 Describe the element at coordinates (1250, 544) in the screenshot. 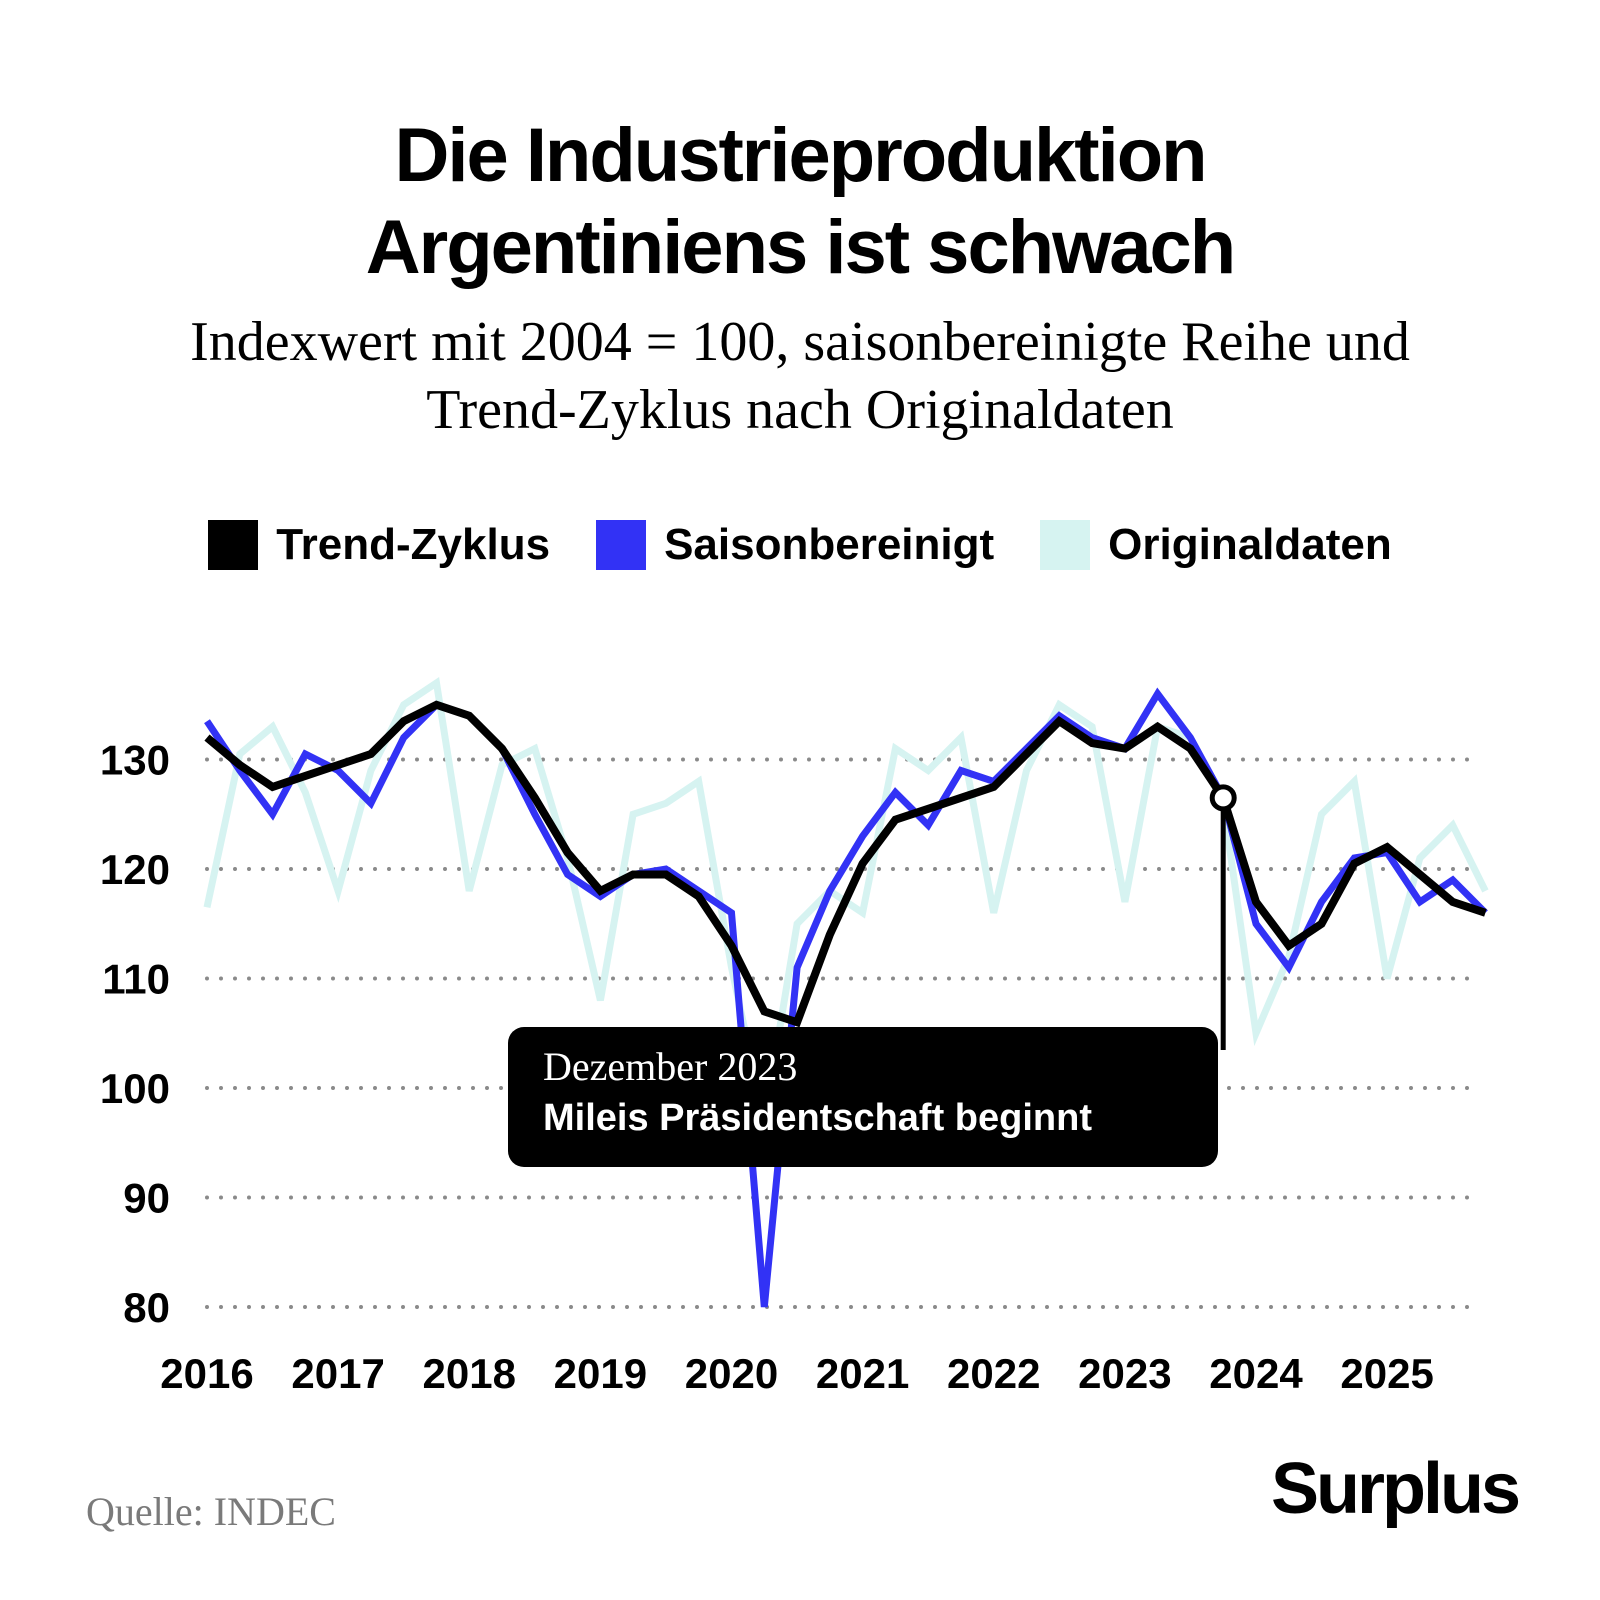

I see `legend-label-original: Originaldaten` at that location.